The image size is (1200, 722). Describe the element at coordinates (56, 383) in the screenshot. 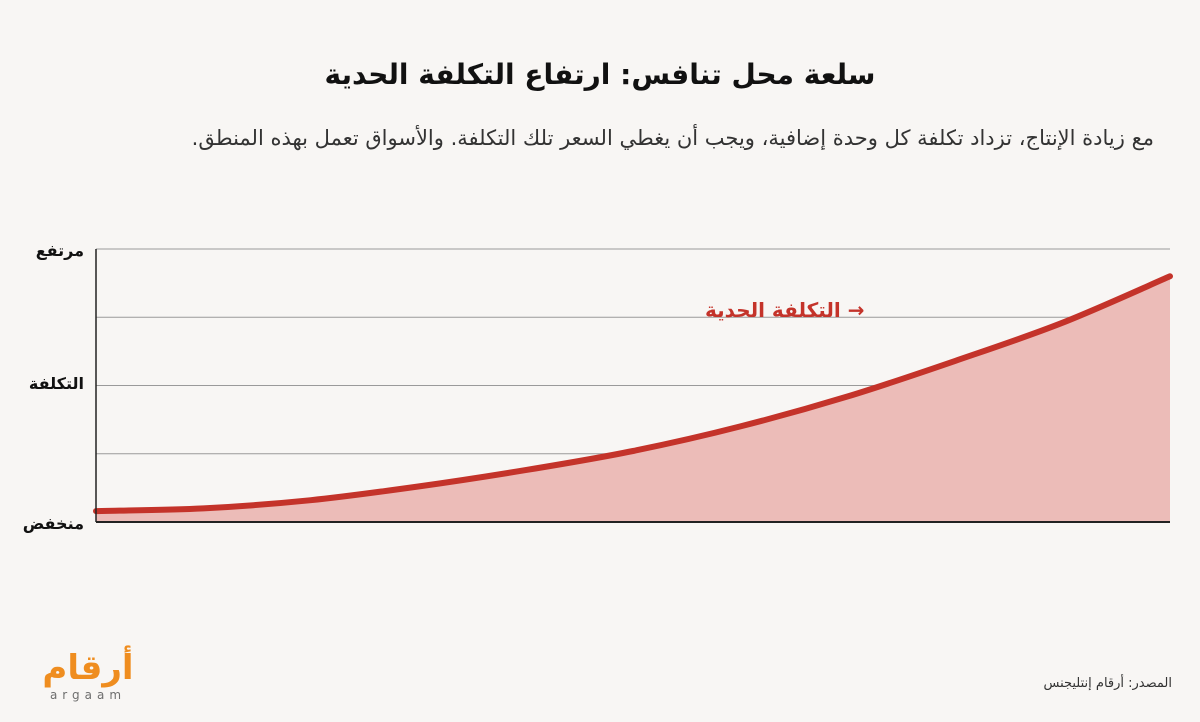

I see `y-axis-label: التكلفة` at that location.